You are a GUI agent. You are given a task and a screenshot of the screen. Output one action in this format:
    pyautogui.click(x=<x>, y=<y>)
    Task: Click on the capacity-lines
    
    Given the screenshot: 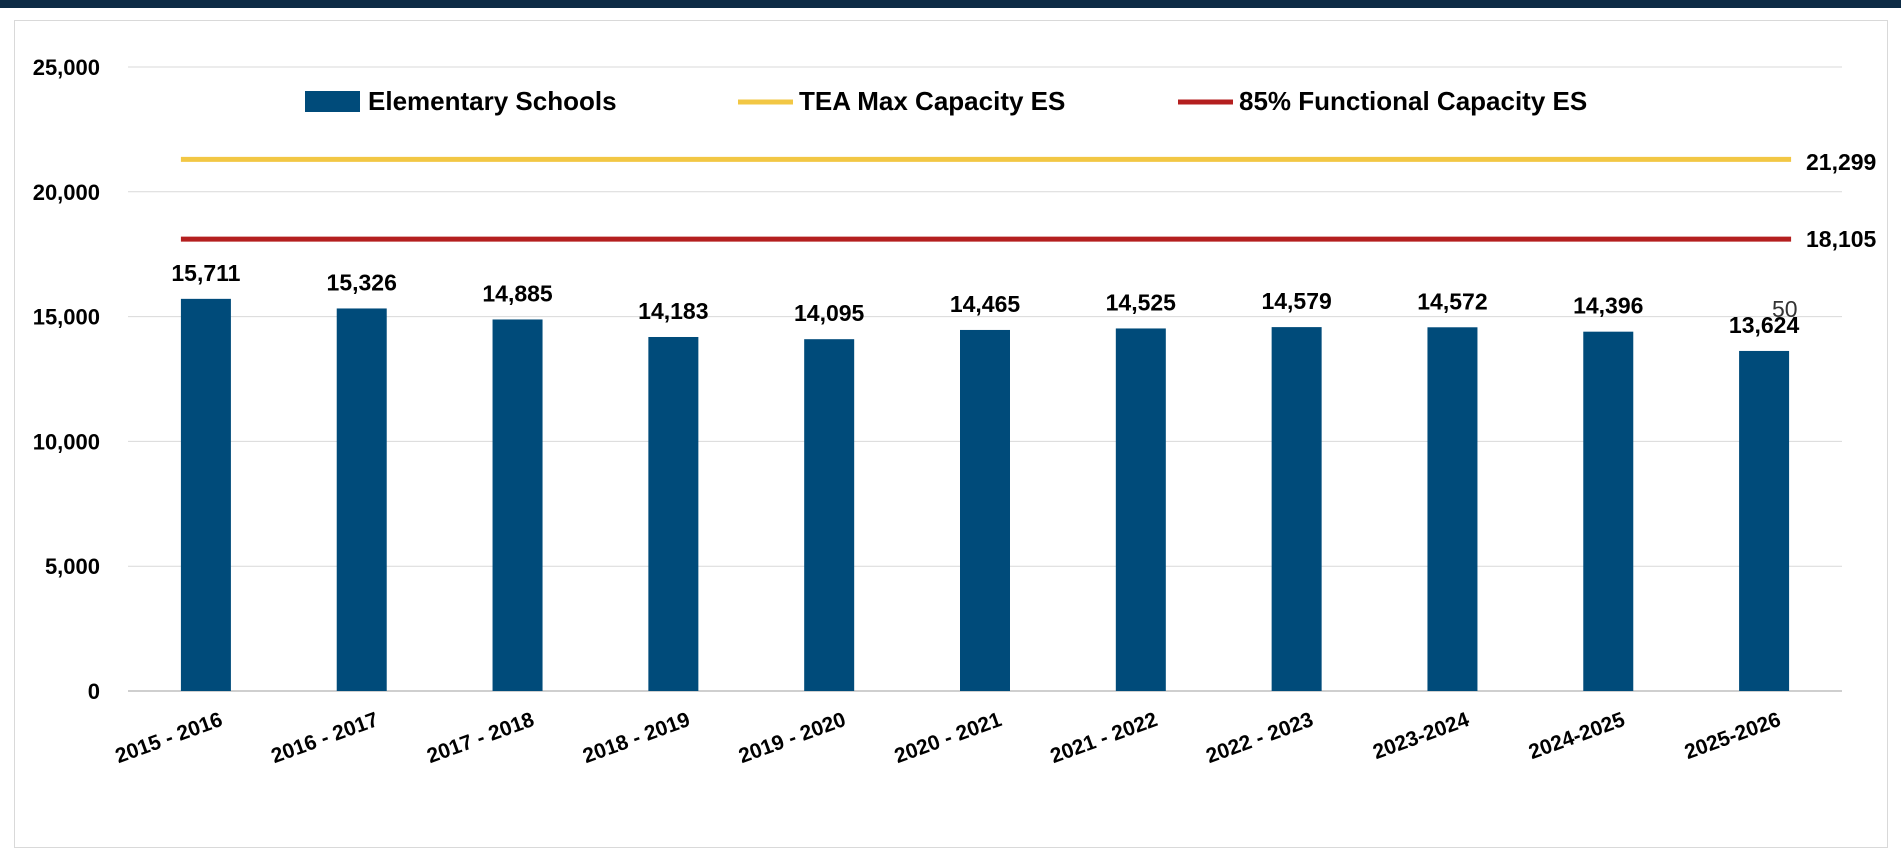 What is the action you would take?
    pyautogui.click(x=986, y=199)
    